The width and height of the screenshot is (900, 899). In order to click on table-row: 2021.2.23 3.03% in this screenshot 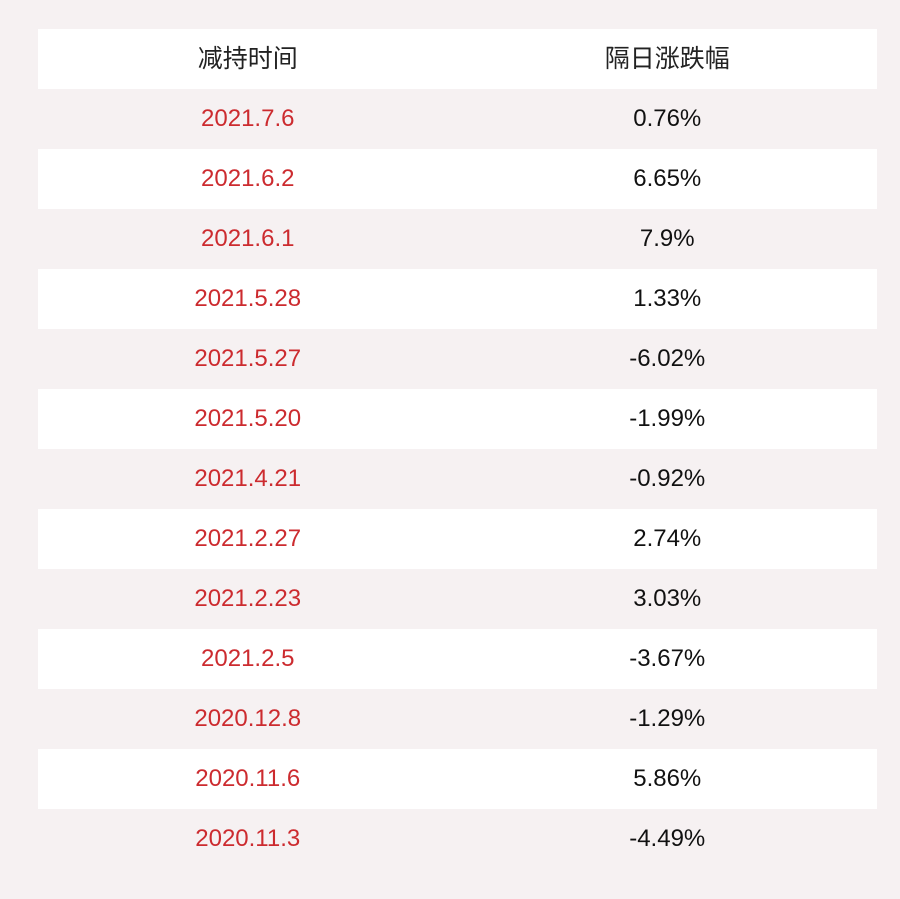, I will do `click(457, 599)`.